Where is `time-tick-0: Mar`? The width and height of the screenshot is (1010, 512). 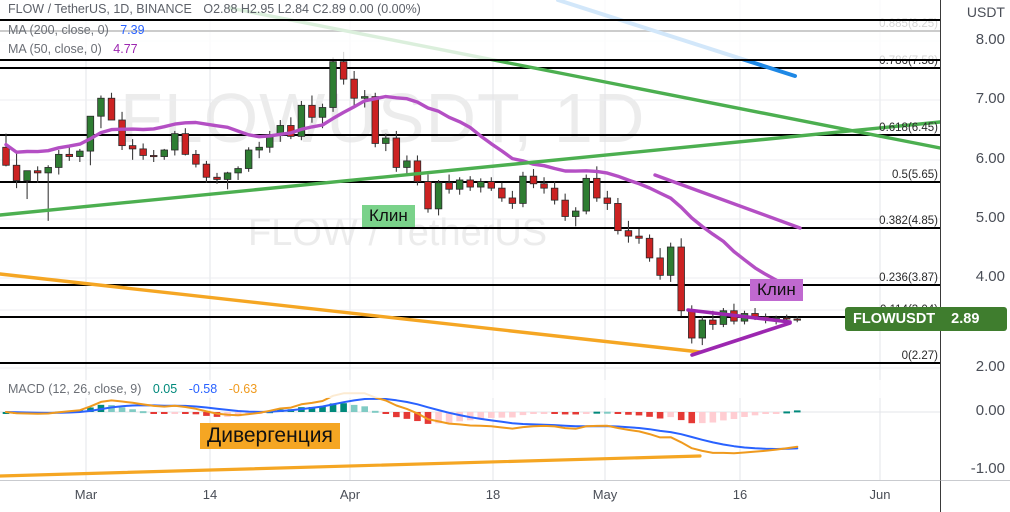 time-tick-0: Mar is located at coordinates (86, 494).